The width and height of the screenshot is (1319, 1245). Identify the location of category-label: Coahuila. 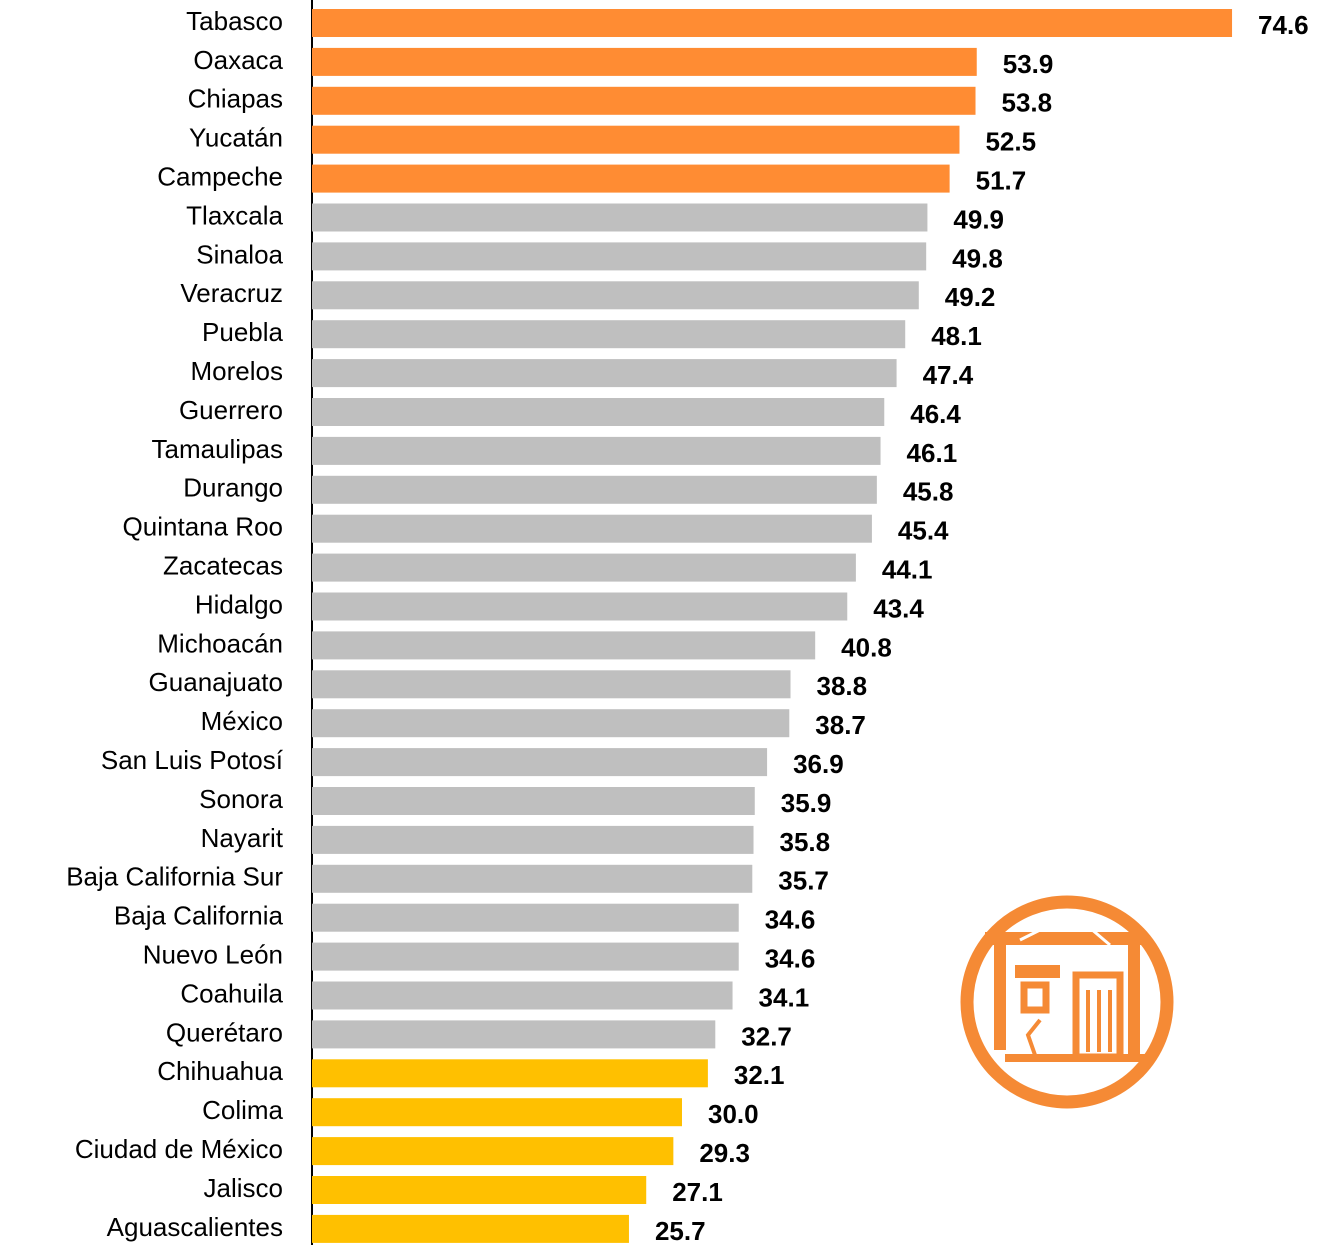
(231, 993).